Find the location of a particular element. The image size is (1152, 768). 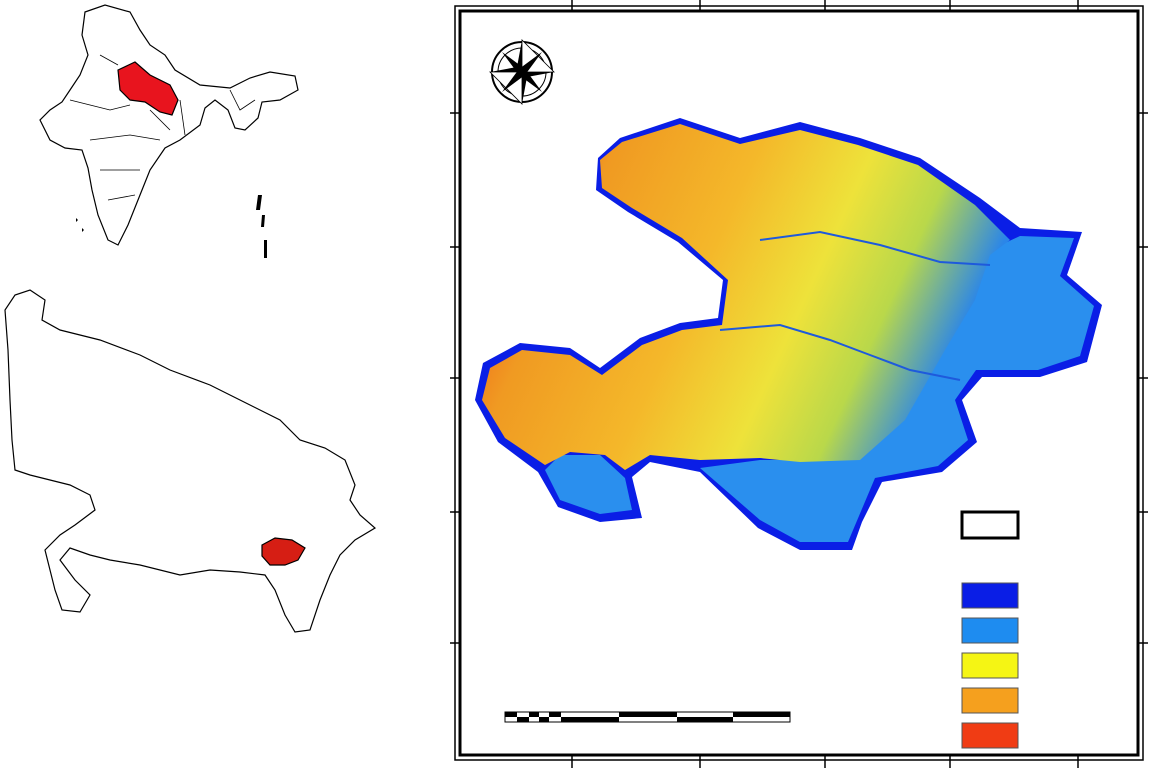

india-inset is located at coordinates (169, 131).